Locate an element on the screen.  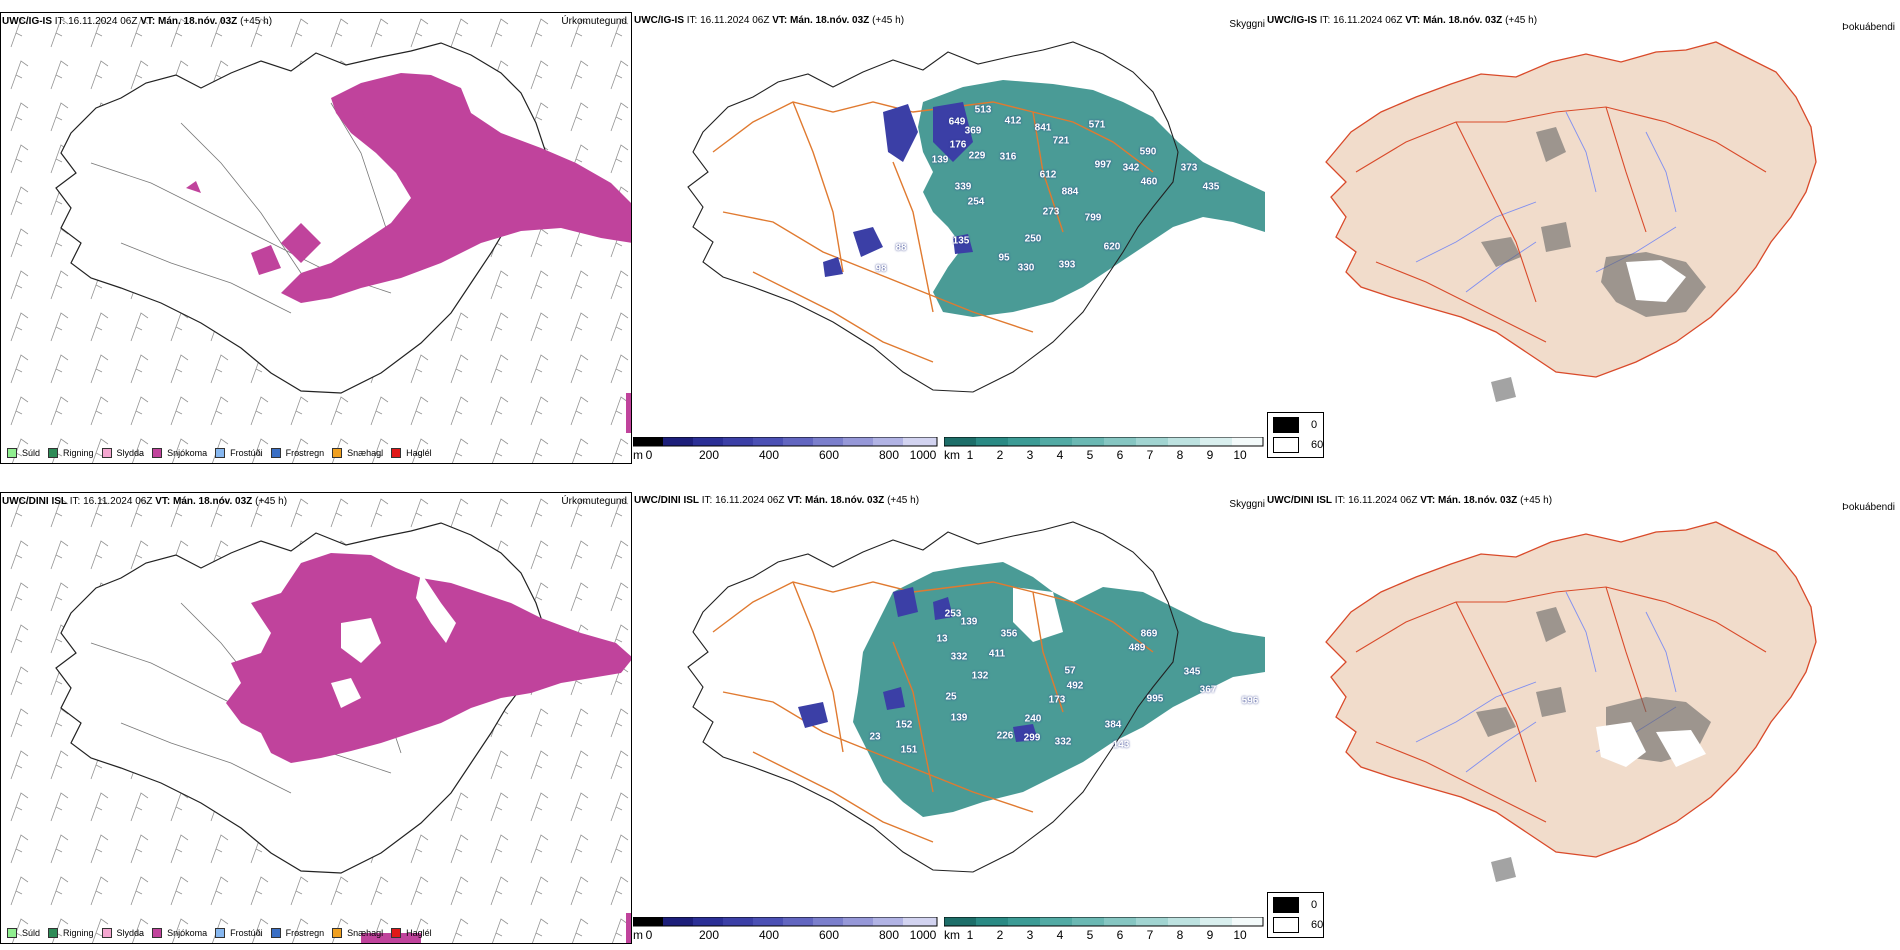
legend-item: Rigning is located at coordinates (71, 453).